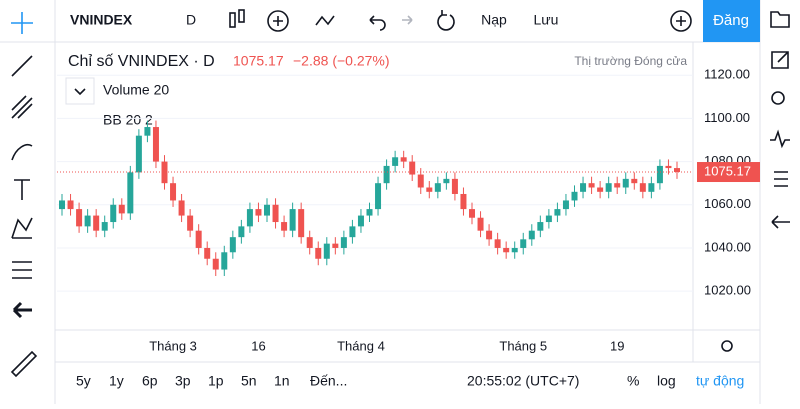 Image resolution: width=800 pixels, height=409 pixels. I want to click on folder-icon, so click(780, 19).